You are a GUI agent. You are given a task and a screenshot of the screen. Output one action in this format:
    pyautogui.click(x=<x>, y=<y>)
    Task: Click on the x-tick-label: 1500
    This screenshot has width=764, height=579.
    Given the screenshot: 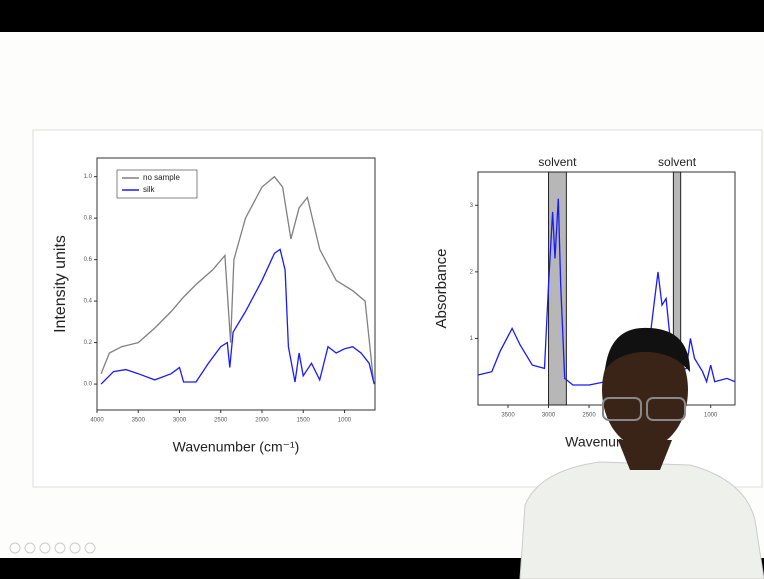 What is the action you would take?
    pyautogui.click(x=304, y=421)
    